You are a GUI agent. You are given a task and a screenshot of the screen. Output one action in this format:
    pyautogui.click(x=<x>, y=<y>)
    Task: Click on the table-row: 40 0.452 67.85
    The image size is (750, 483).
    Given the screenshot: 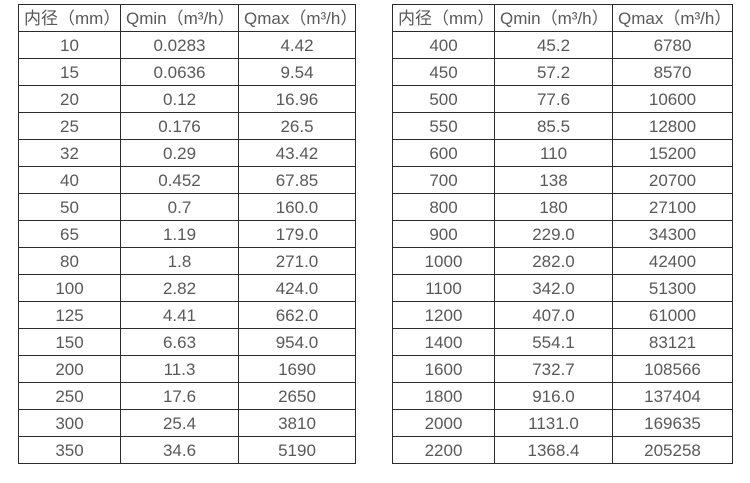 What is the action you would take?
    pyautogui.click(x=187, y=180)
    